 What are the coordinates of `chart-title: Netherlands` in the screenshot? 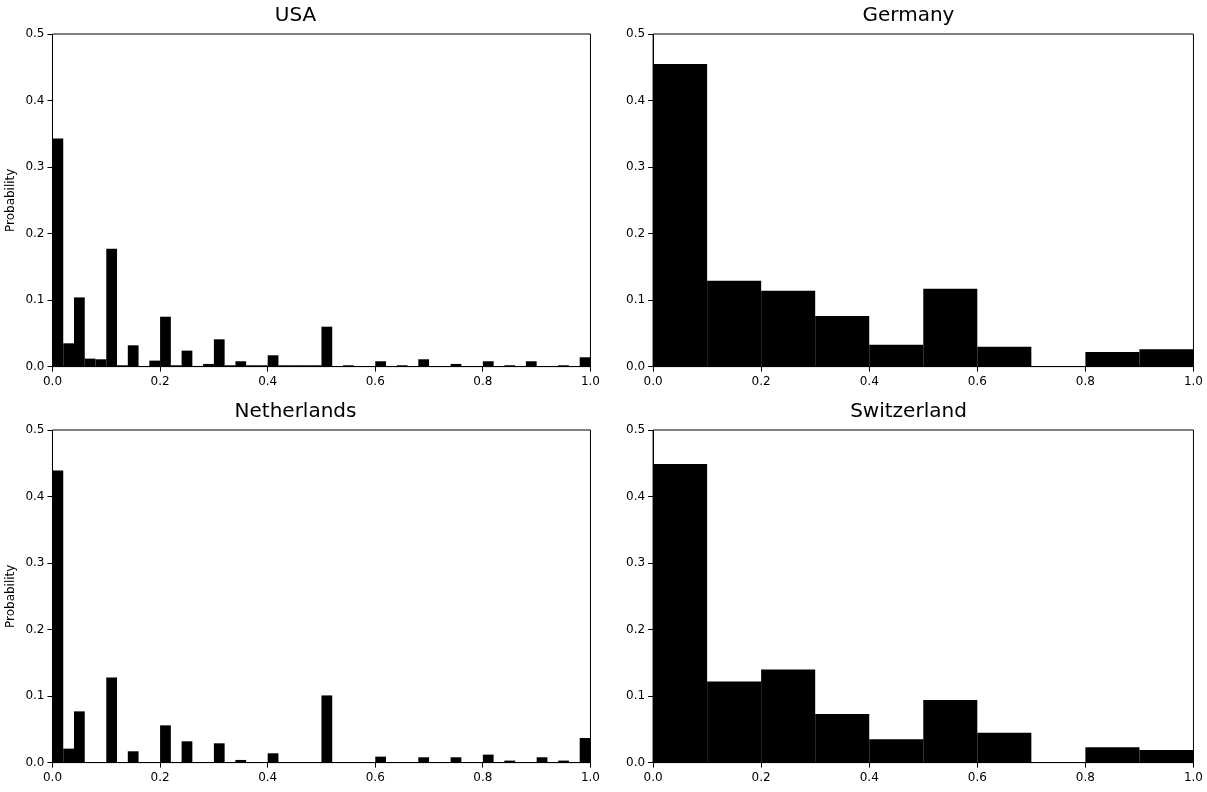 It's located at (295, 410).